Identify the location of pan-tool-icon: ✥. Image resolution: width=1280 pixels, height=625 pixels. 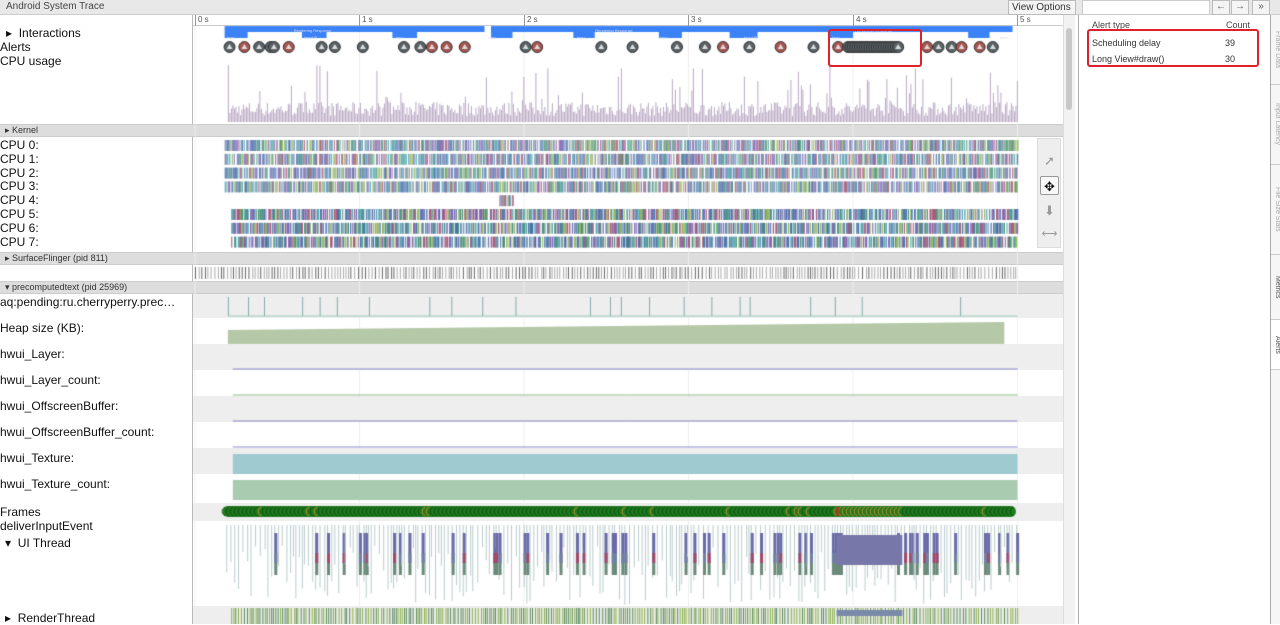
(1049, 185).